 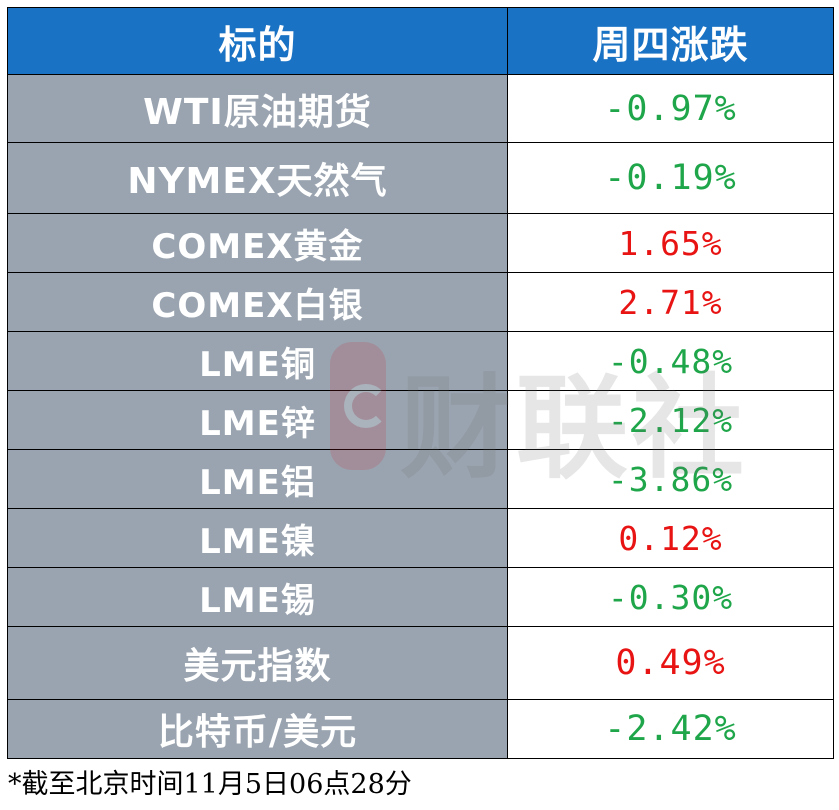 What do you see at coordinates (670, 538) in the screenshot?
I see `change-value: 0.12%` at bounding box center [670, 538].